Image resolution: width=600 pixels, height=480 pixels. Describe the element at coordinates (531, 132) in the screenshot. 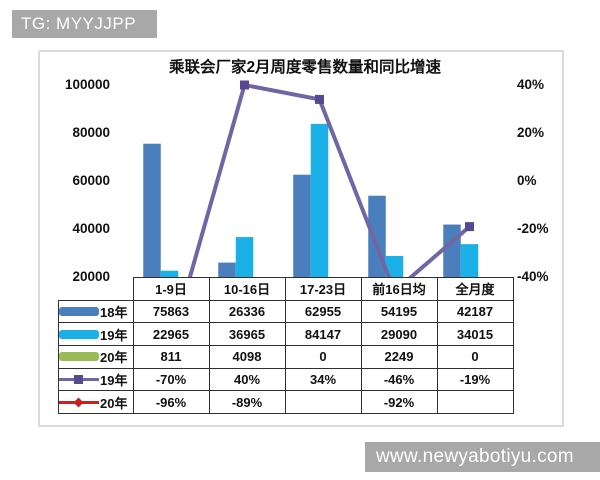

I see `right-axis-tick: 20%` at that location.